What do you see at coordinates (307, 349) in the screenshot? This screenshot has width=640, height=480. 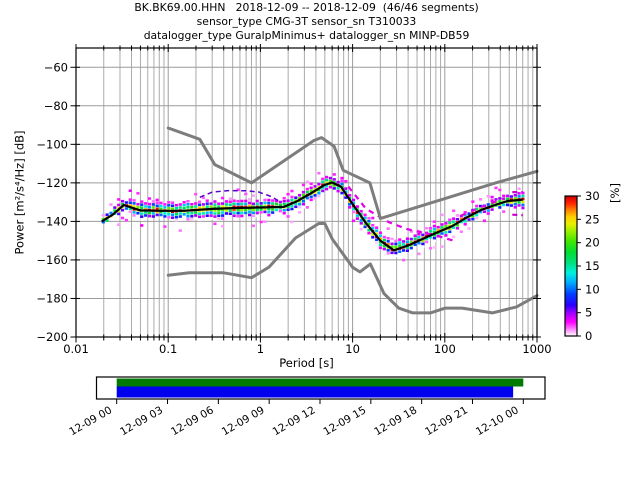 I see `x-tick-labels: 0.01 0.1 1 10 100 1000` at bounding box center [307, 349].